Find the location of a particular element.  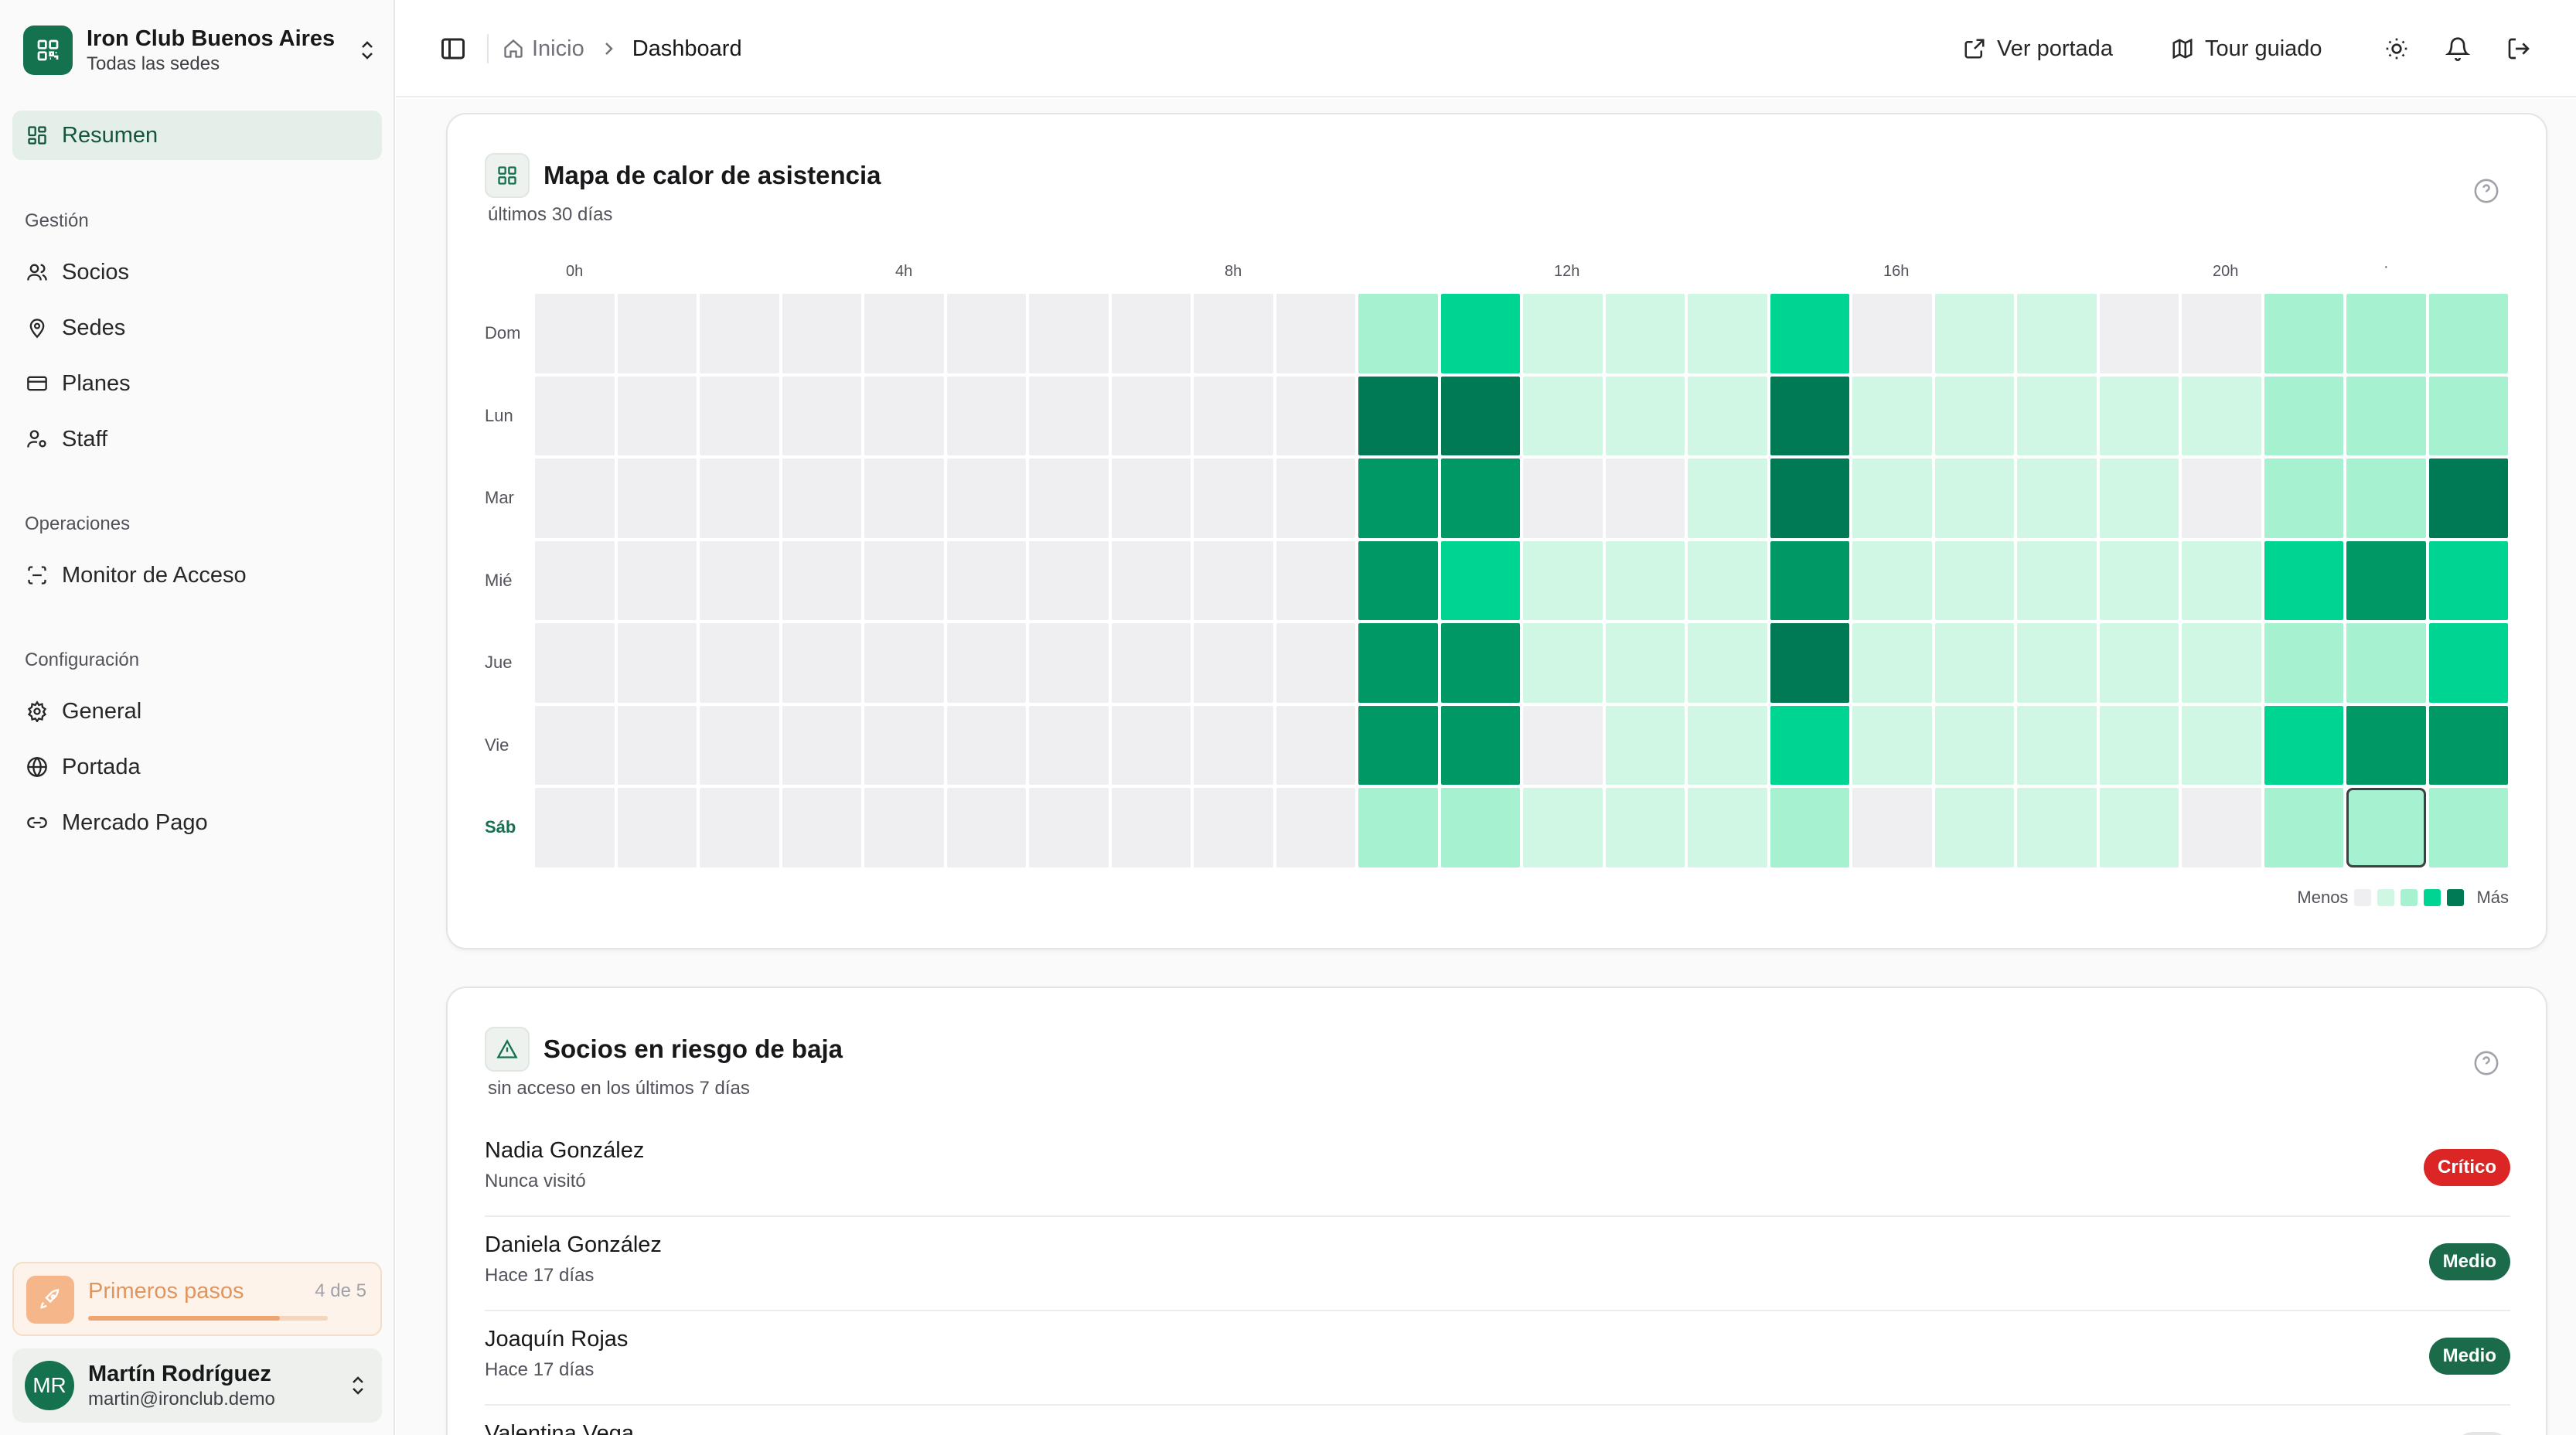

sidebar-toggle-icon is located at coordinates (453, 49).